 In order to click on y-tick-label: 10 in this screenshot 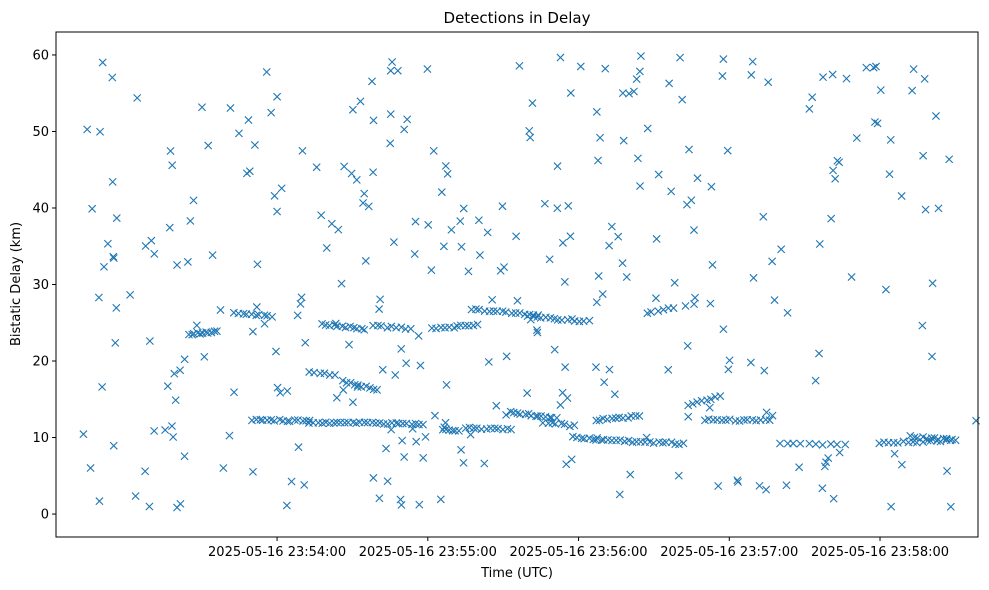, I will do `click(40, 438)`.